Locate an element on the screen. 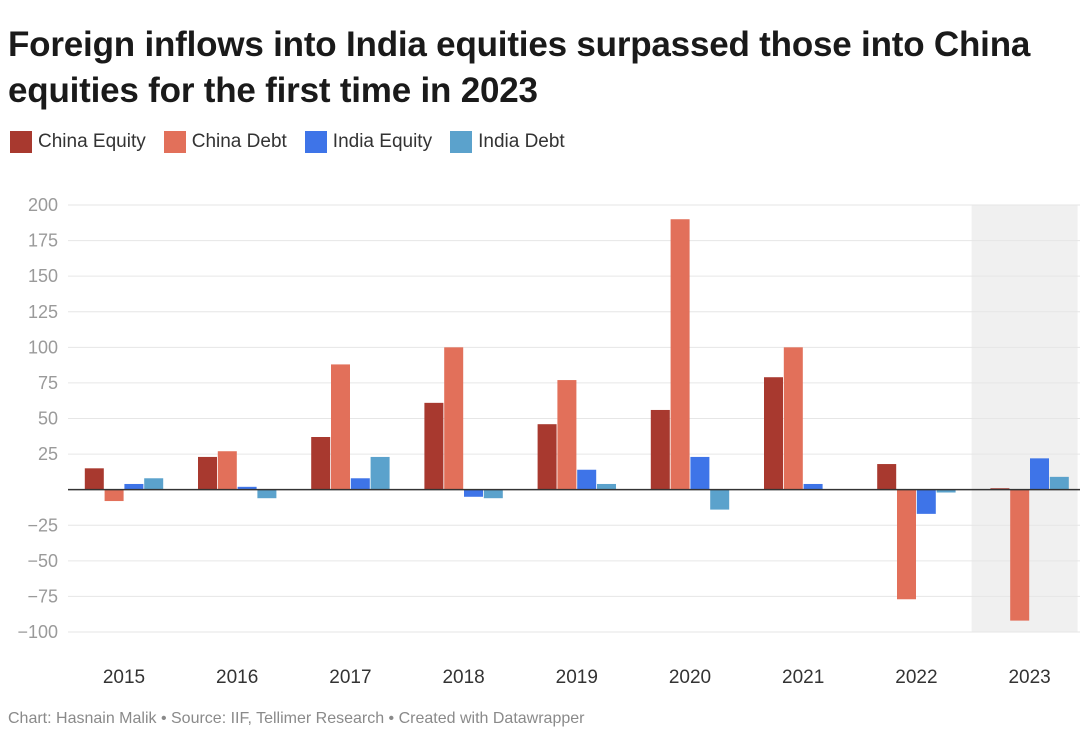 This screenshot has height=744, width=1090. bar-india-debt-2018 is located at coordinates (493, 494).